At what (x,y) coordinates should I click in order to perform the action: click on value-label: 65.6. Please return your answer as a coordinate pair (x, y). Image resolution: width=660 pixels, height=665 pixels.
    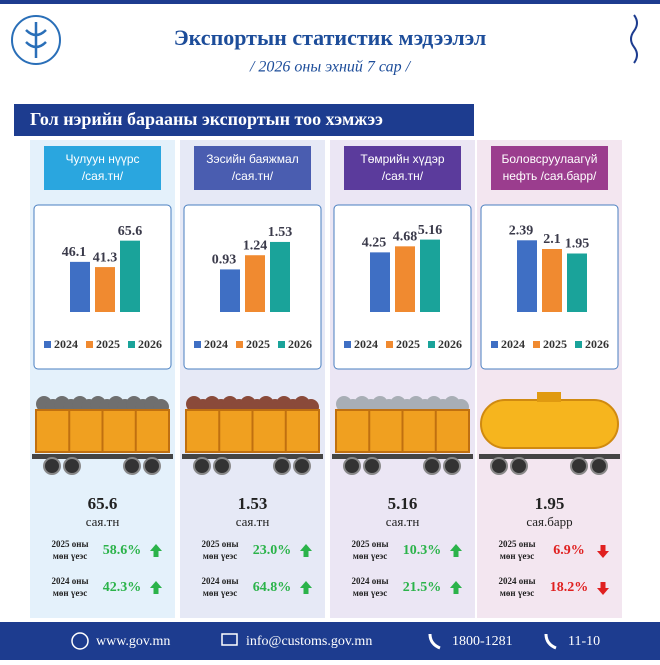
    Looking at the image, I should click on (130, 231).